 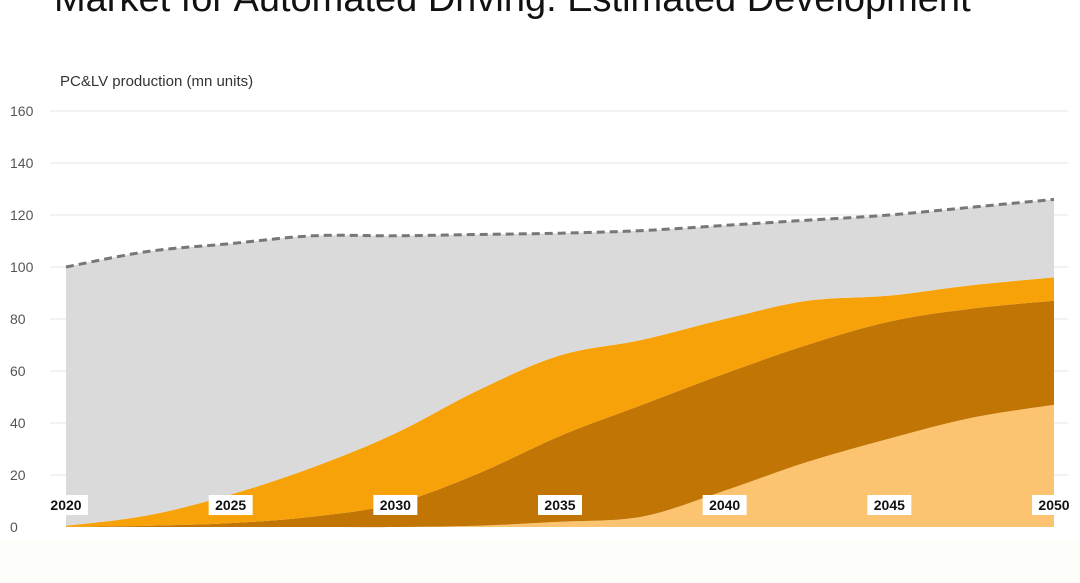 What do you see at coordinates (14, 527) in the screenshot?
I see `y-tick-label: 0` at bounding box center [14, 527].